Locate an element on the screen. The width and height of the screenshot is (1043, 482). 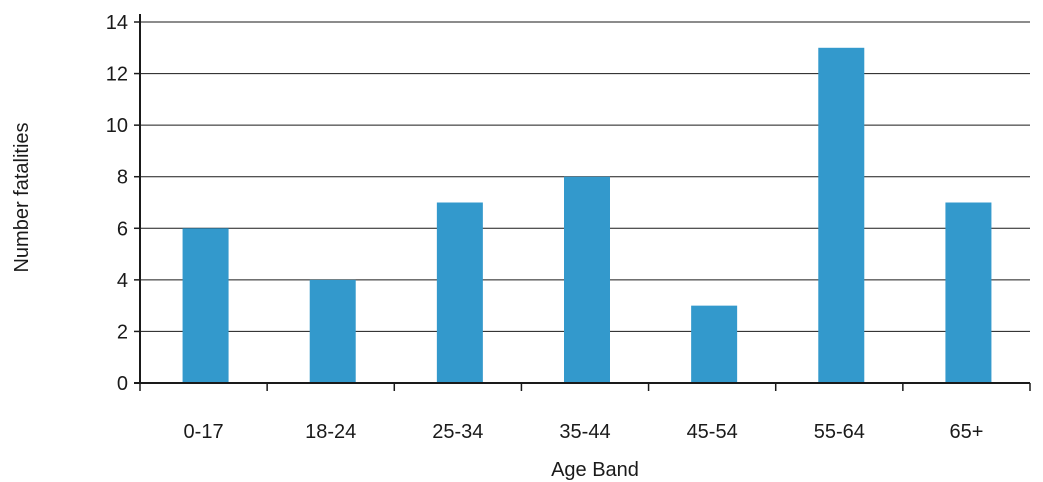
x-tick-label: 25-34 is located at coordinates (457, 432).